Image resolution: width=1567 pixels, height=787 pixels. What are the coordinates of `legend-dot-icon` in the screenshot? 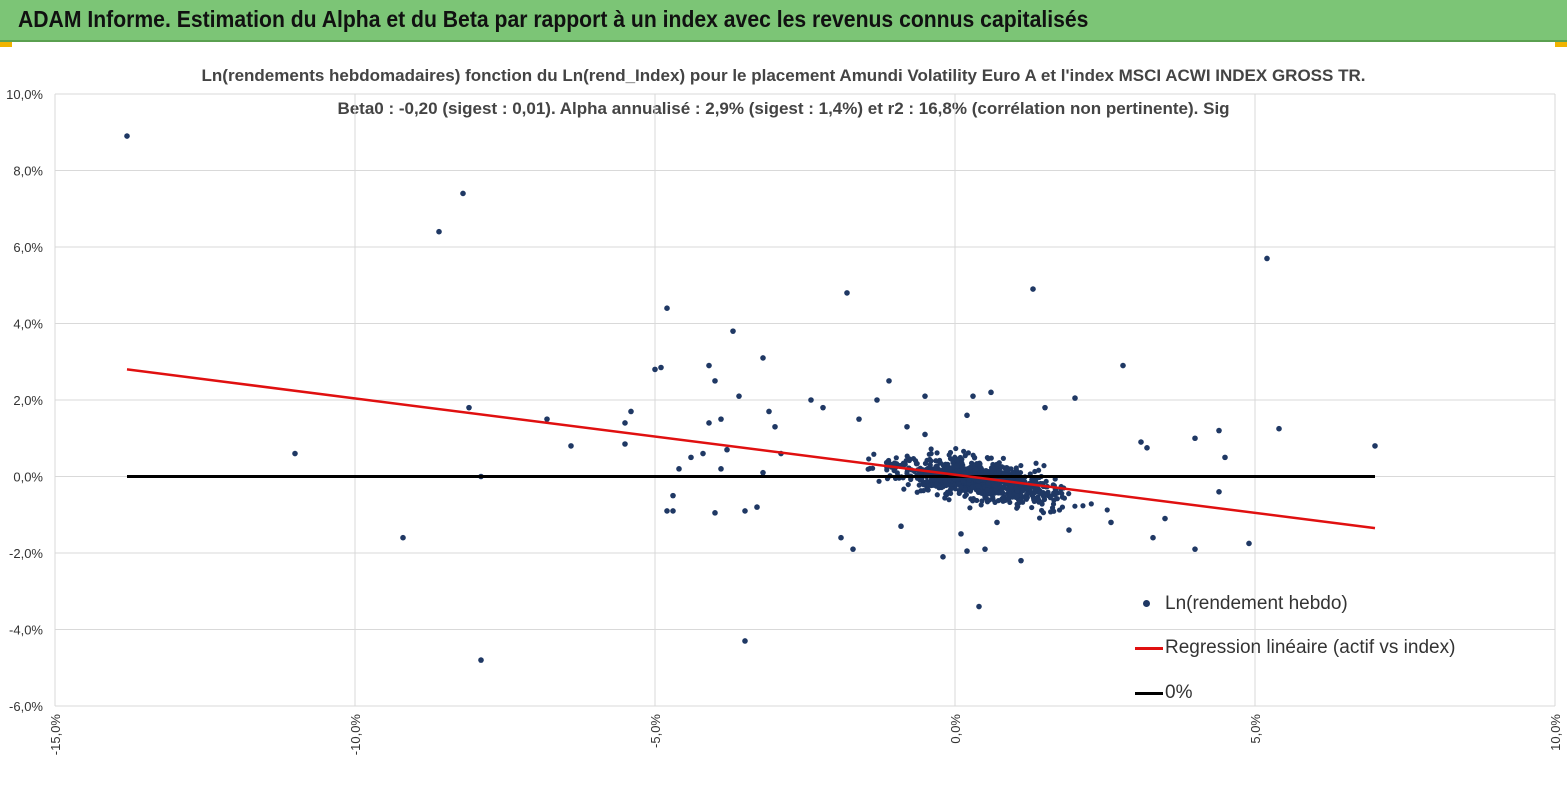 It's located at (1146, 603).